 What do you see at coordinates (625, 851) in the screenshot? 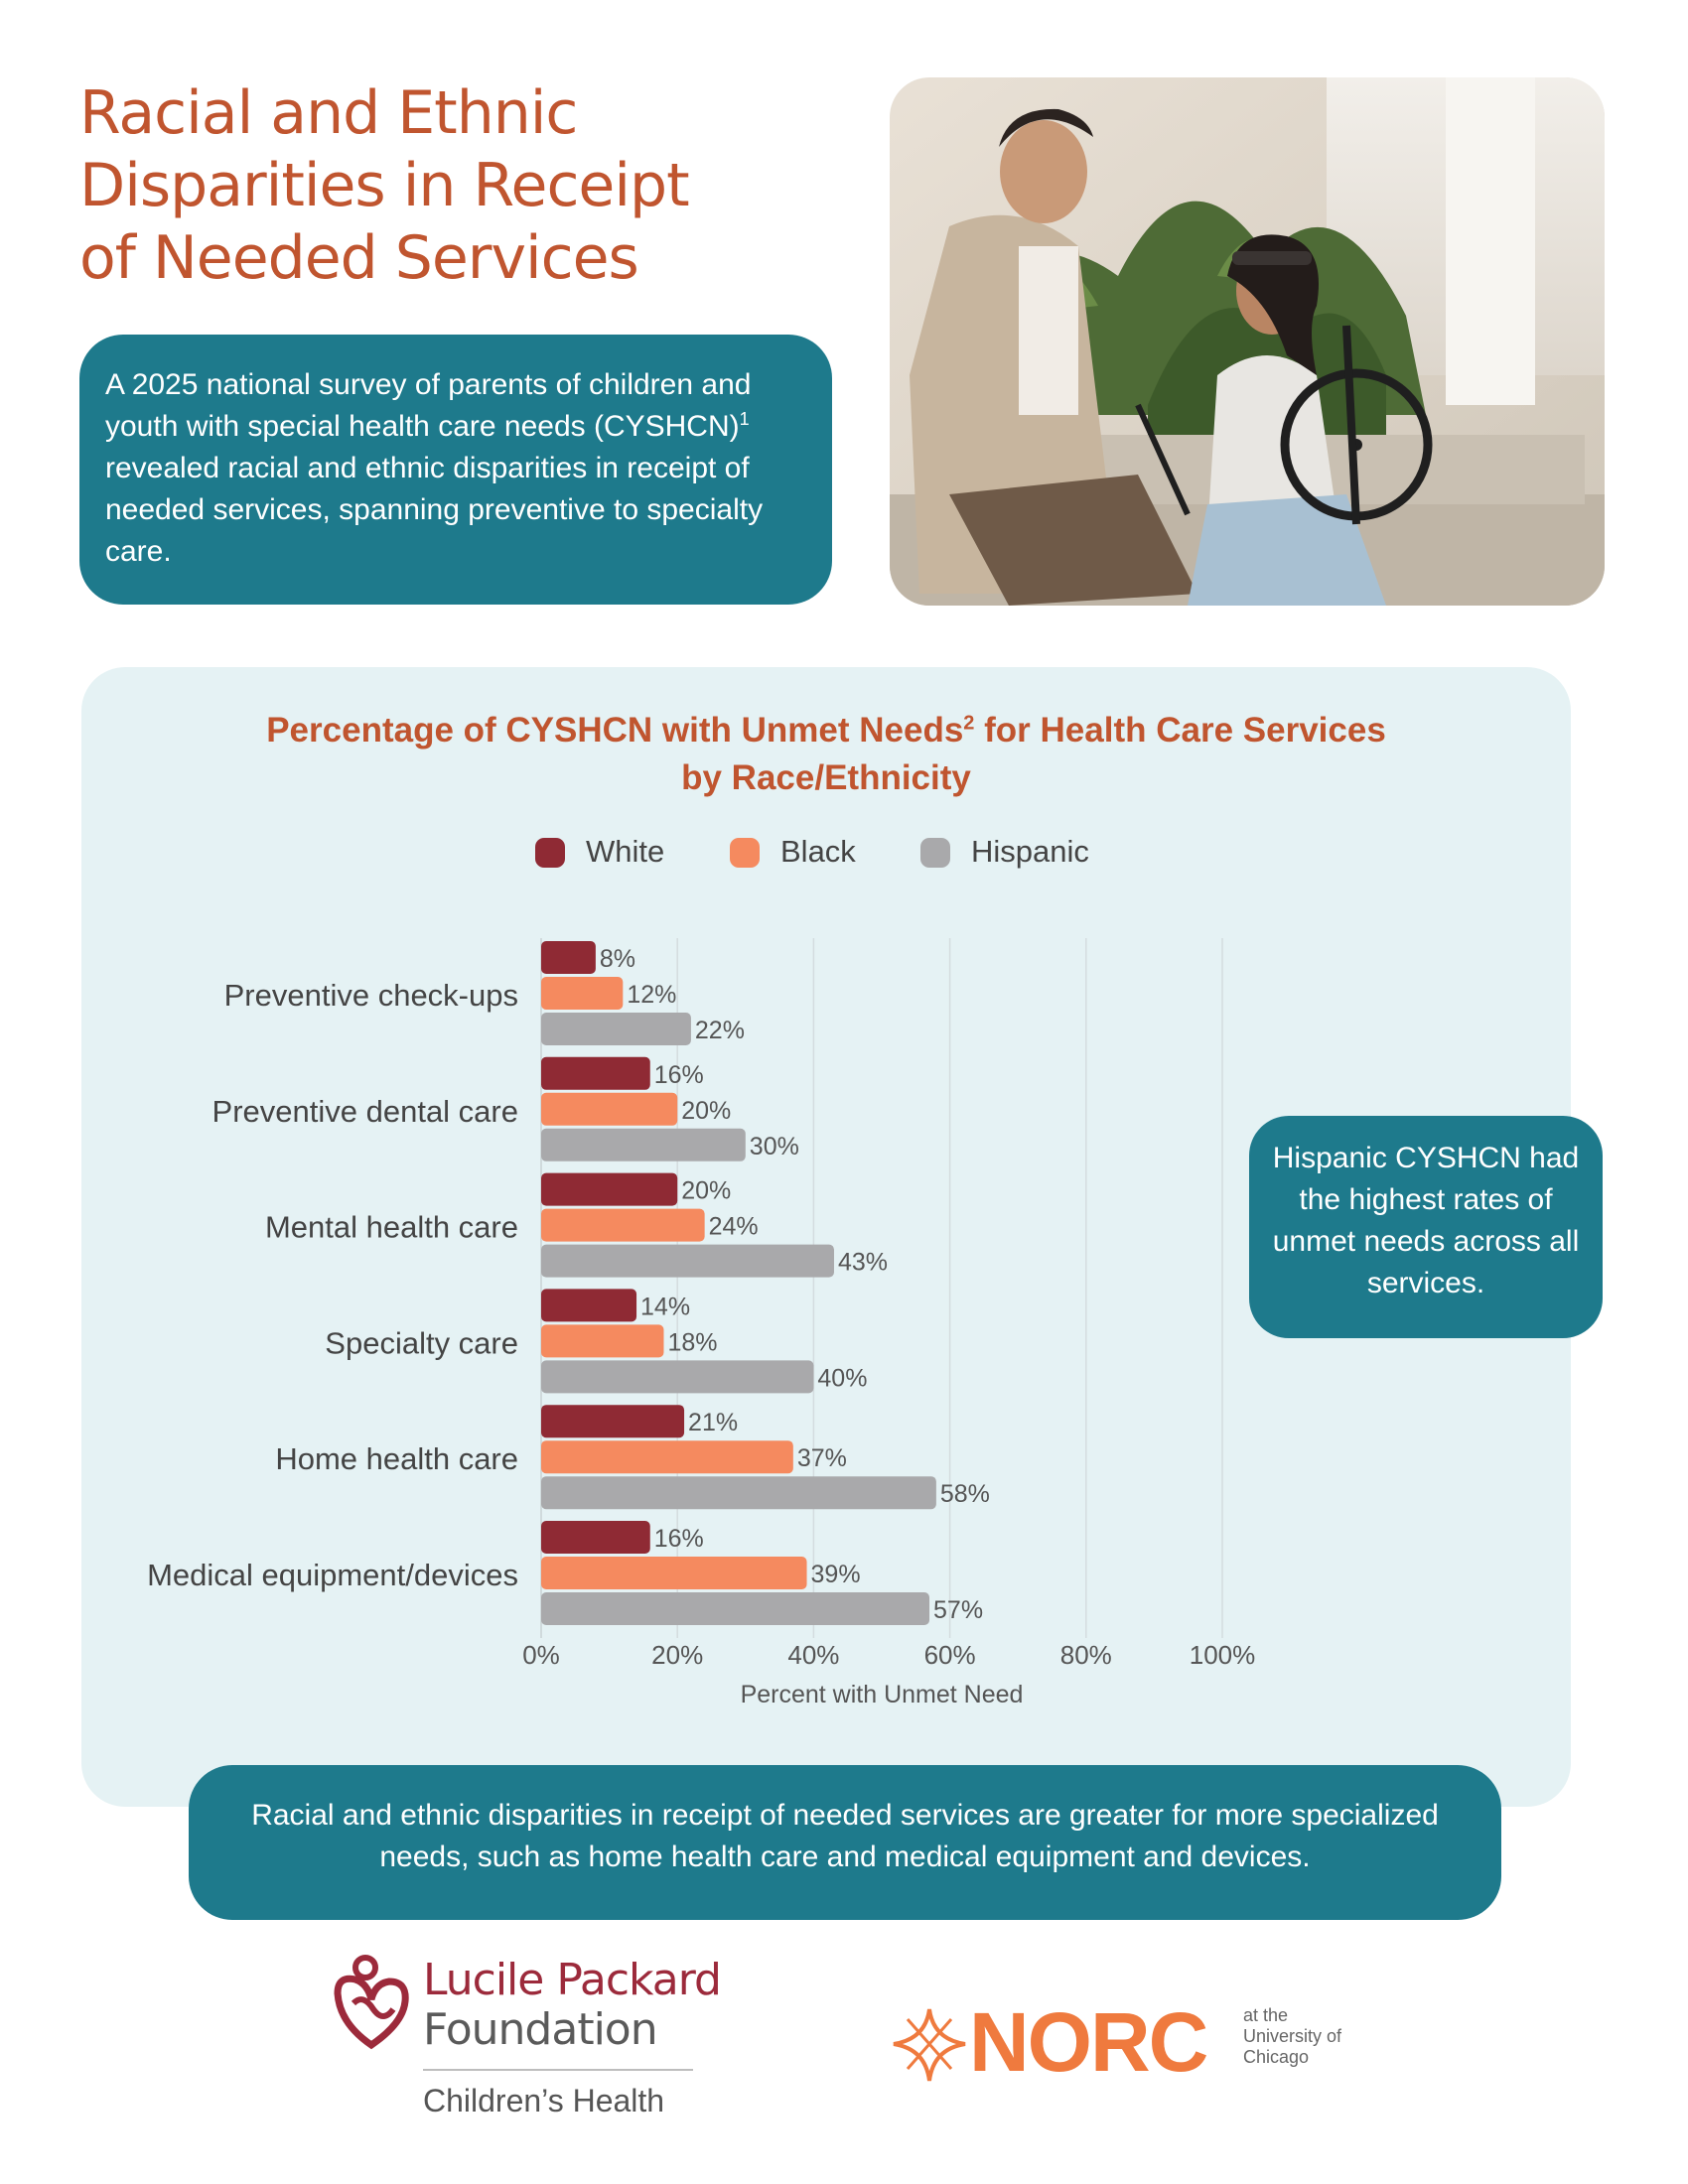
I see `legend-label-white: White` at bounding box center [625, 851].